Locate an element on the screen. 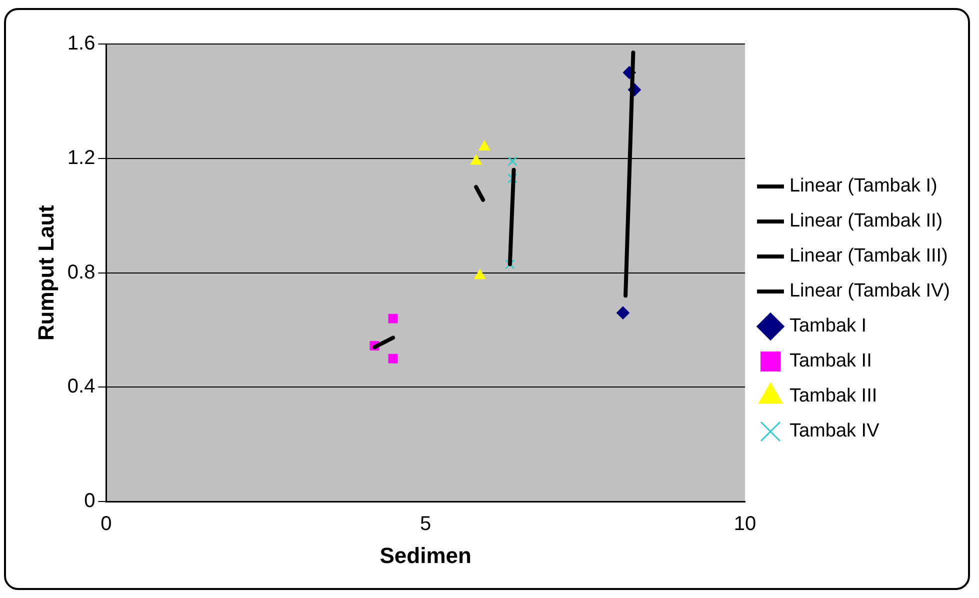 This screenshot has height=598, width=979. x-tick-label: 0 is located at coordinates (106, 524).